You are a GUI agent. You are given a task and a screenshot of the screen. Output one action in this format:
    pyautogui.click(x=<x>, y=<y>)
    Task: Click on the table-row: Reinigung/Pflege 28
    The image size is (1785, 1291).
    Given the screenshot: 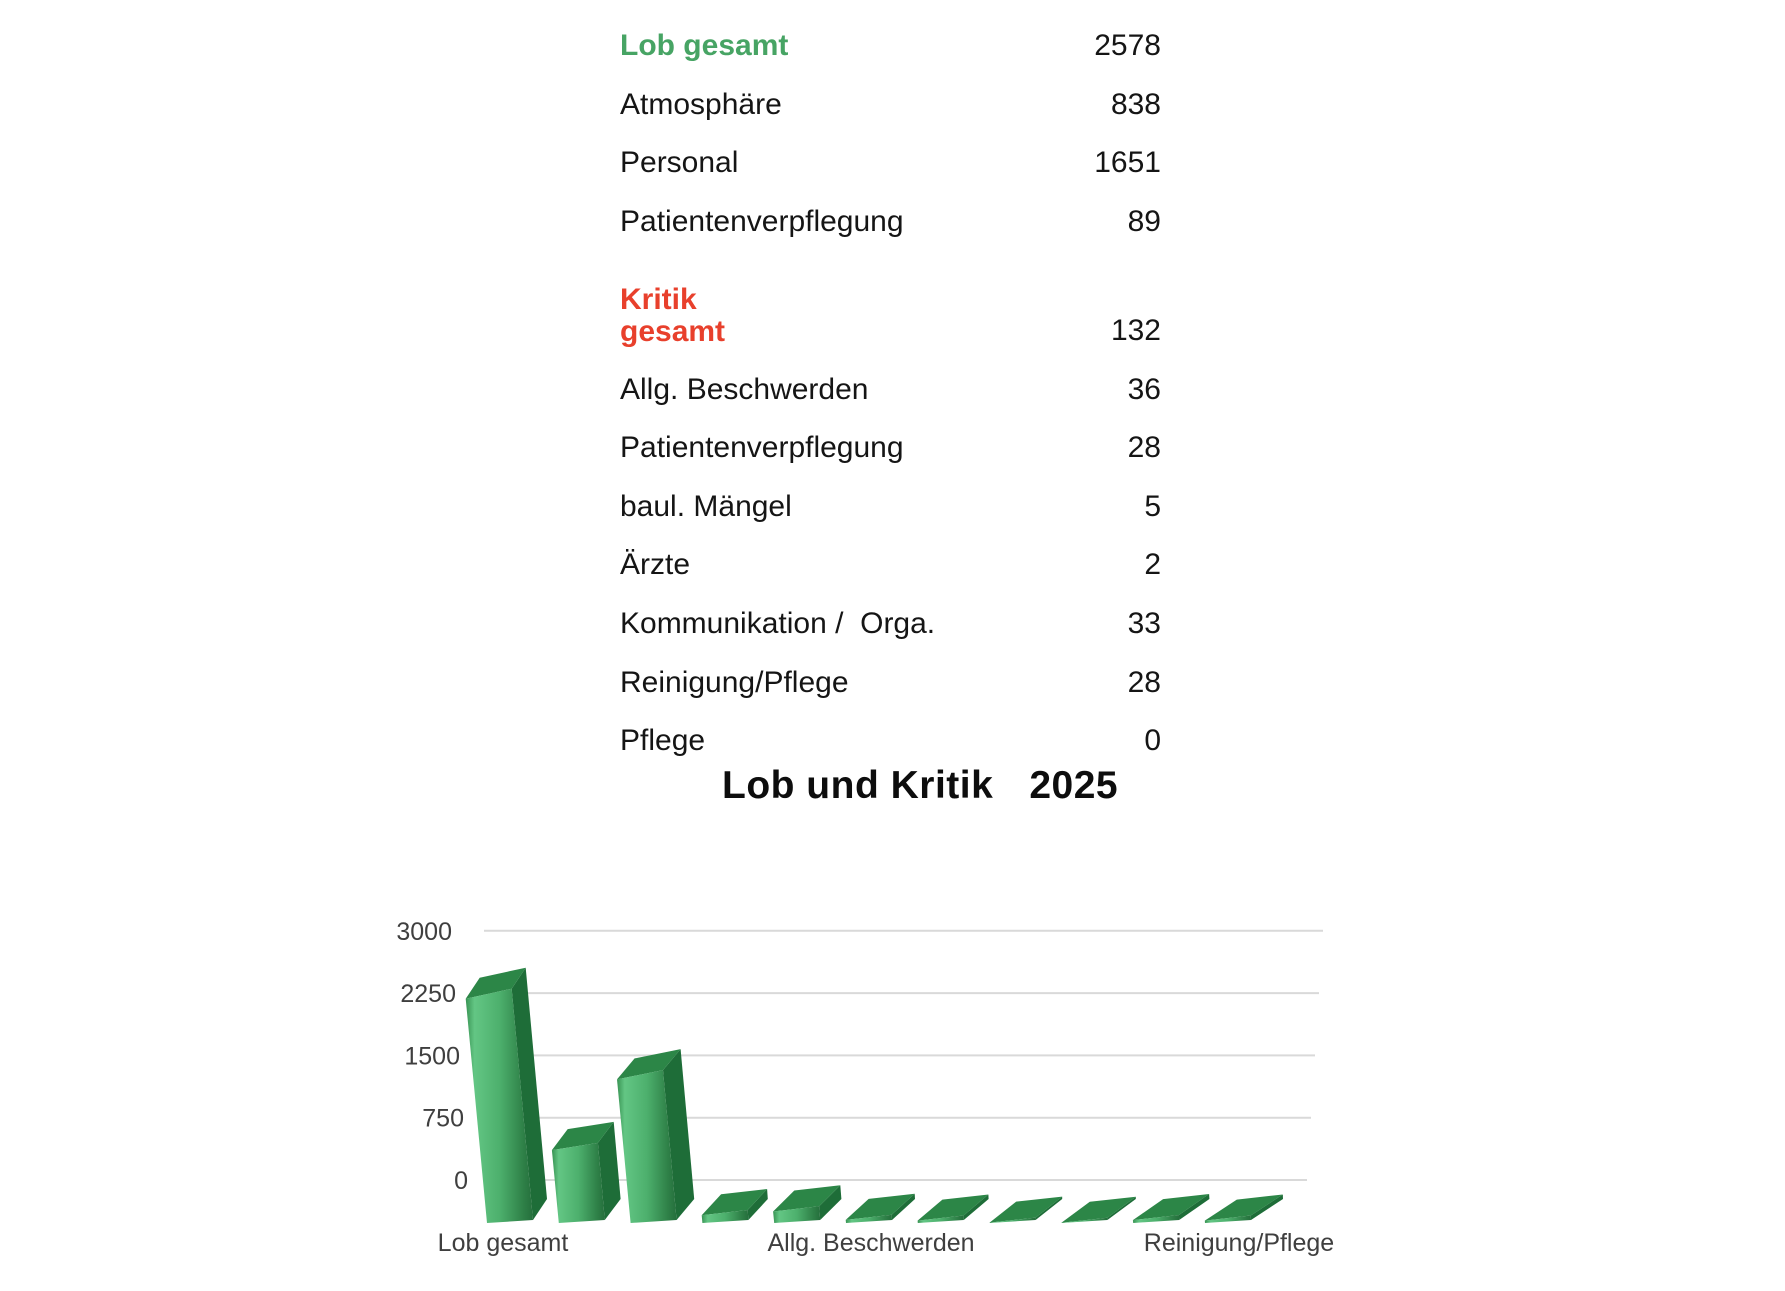 What is the action you would take?
    pyautogui.click(x=890, y=682)
    